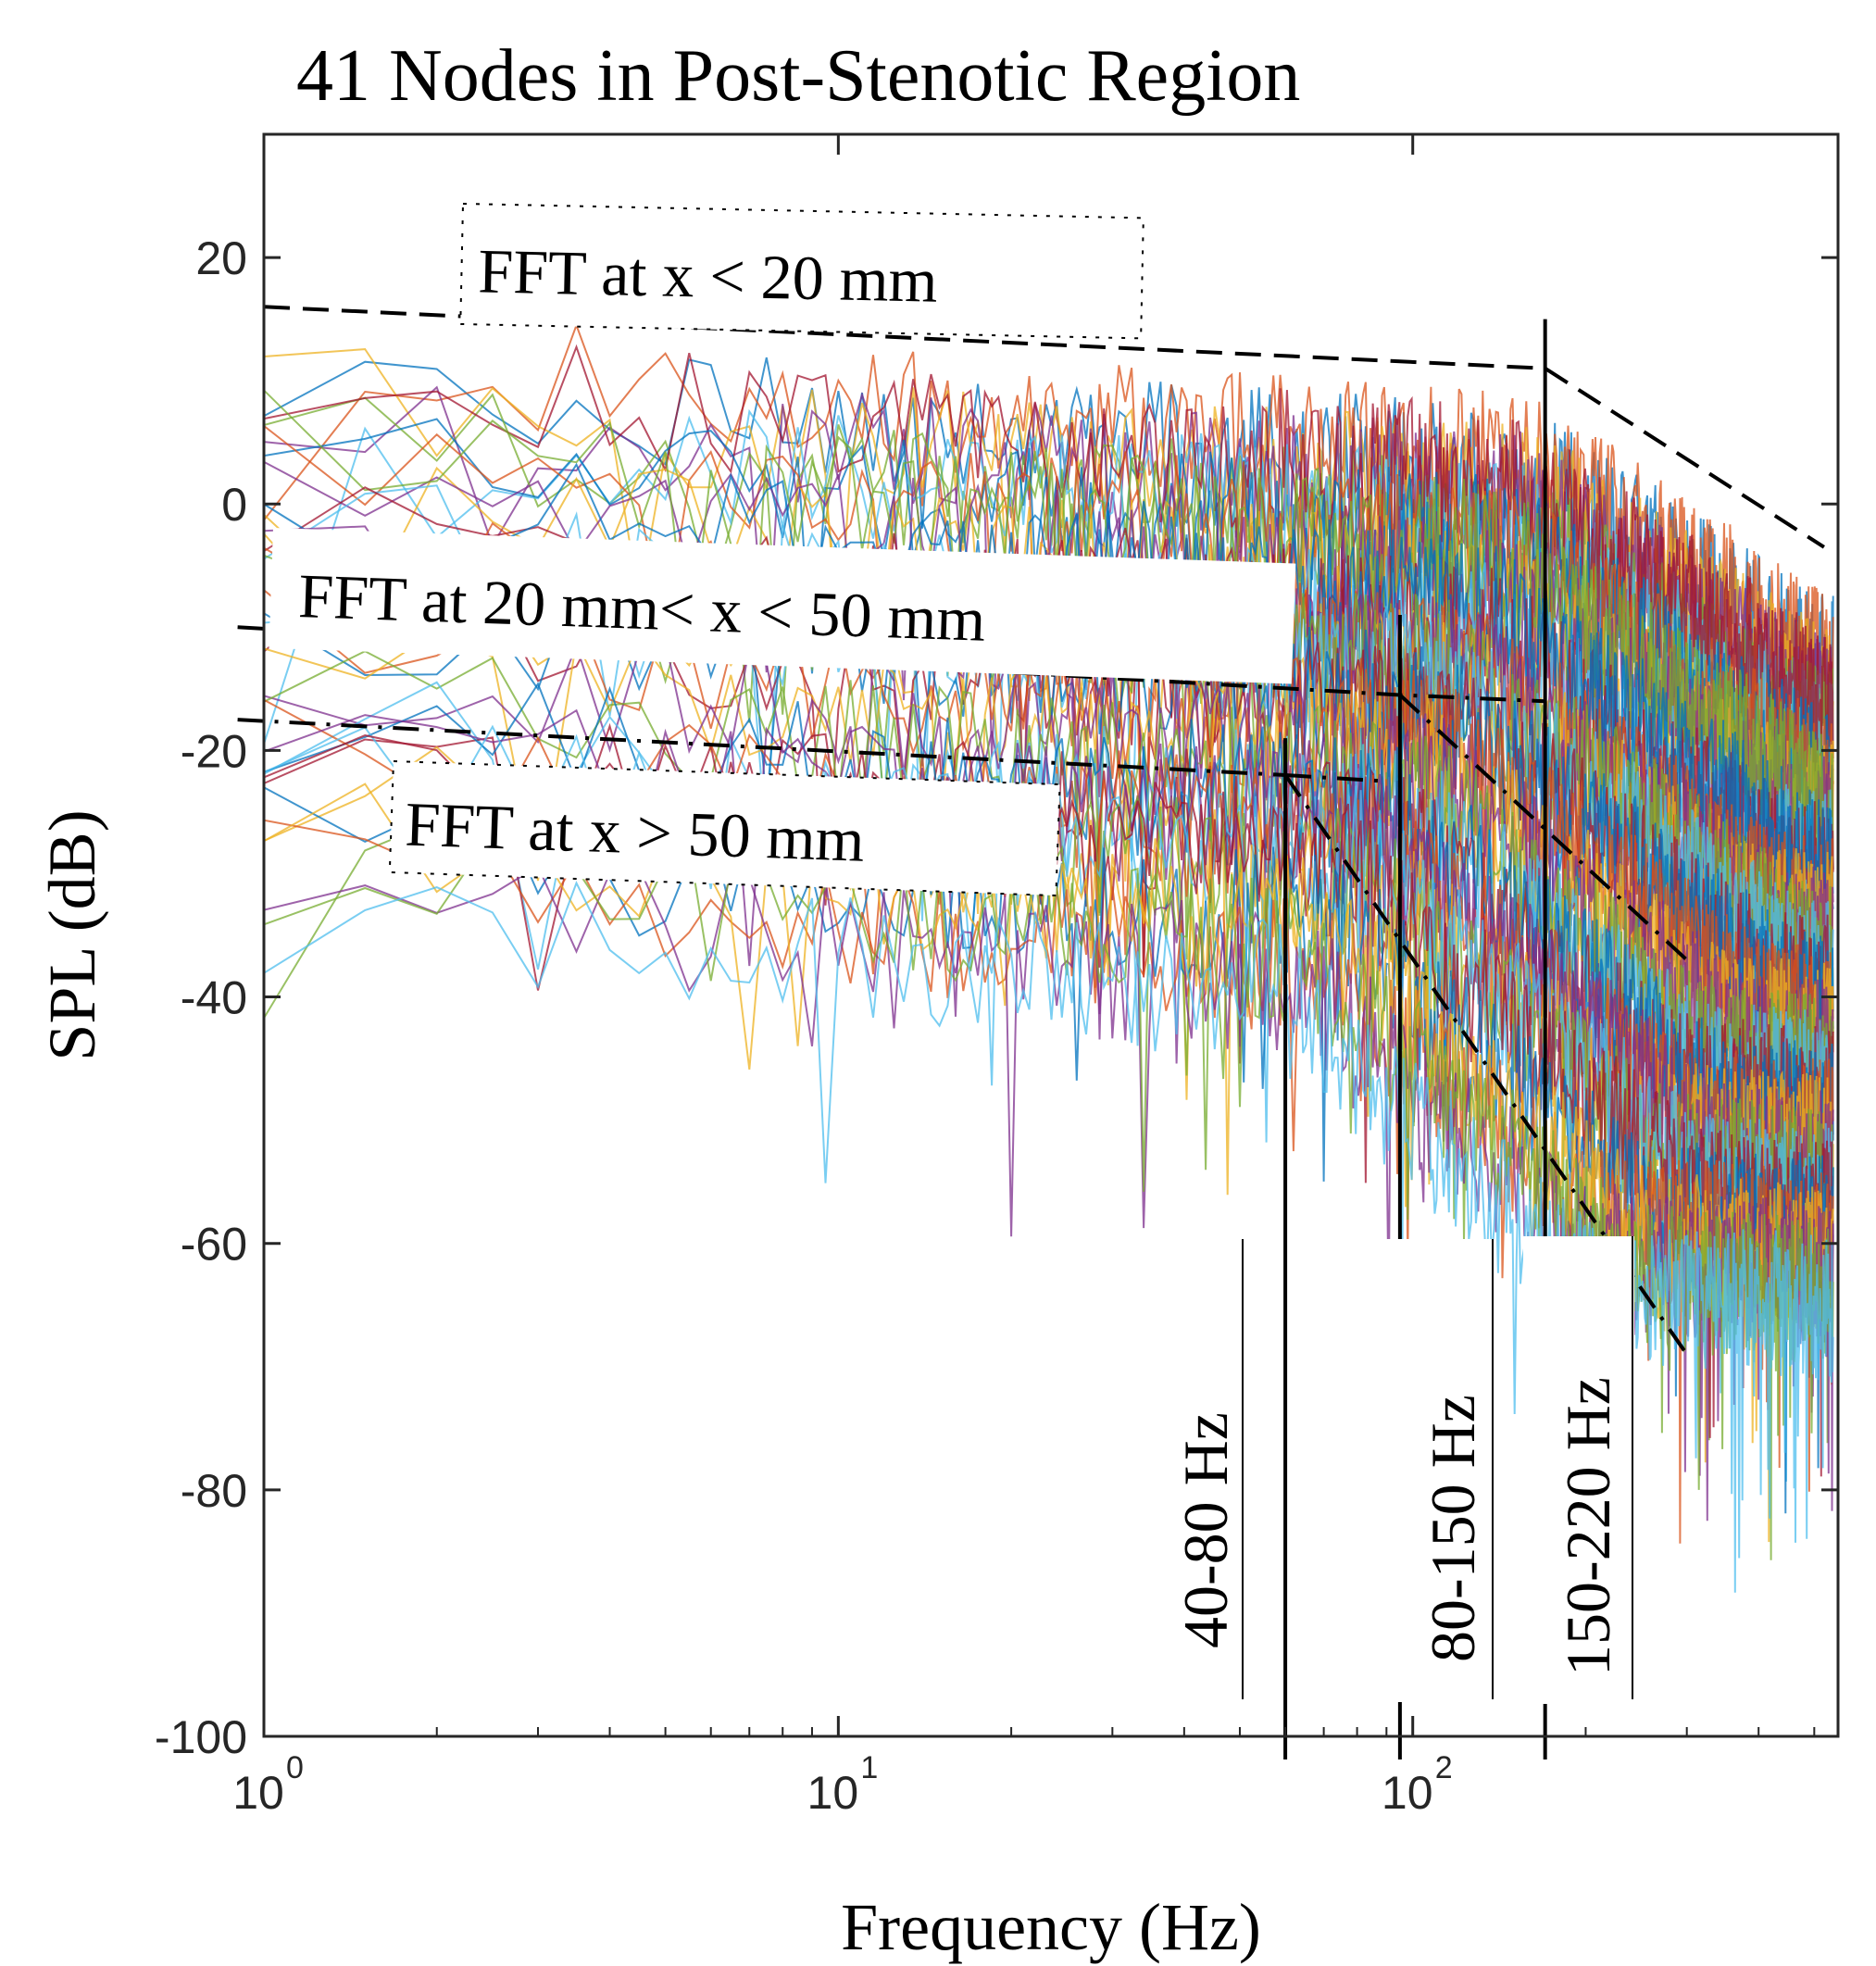 The width and height of the screenshot is (1876, 1966). What do you see at coordinates (214, 1491) in the screenshot?
I see `y-tick-label: -80` at bounding box center [214, 1491].